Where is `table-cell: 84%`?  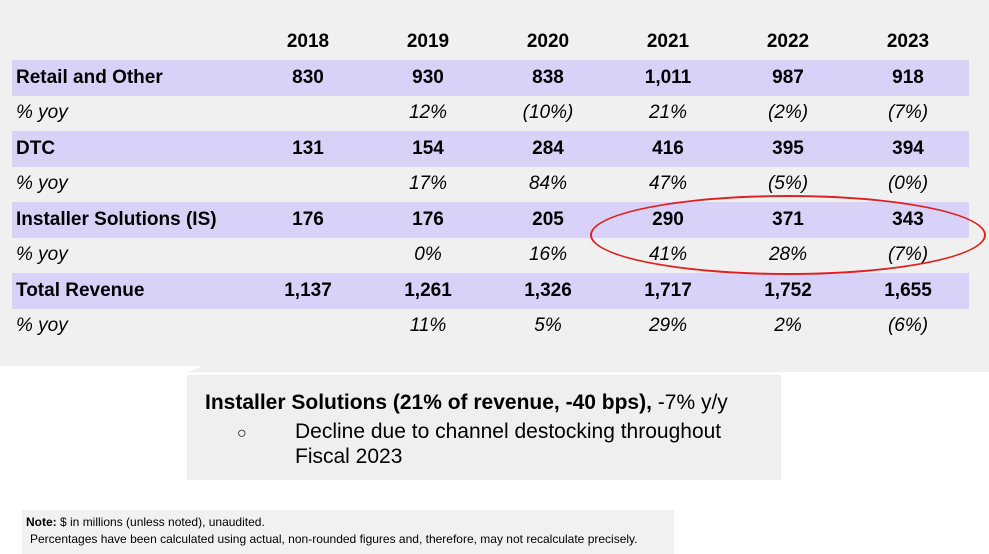
table-cell: 84% is located at coordinates (548, 184).